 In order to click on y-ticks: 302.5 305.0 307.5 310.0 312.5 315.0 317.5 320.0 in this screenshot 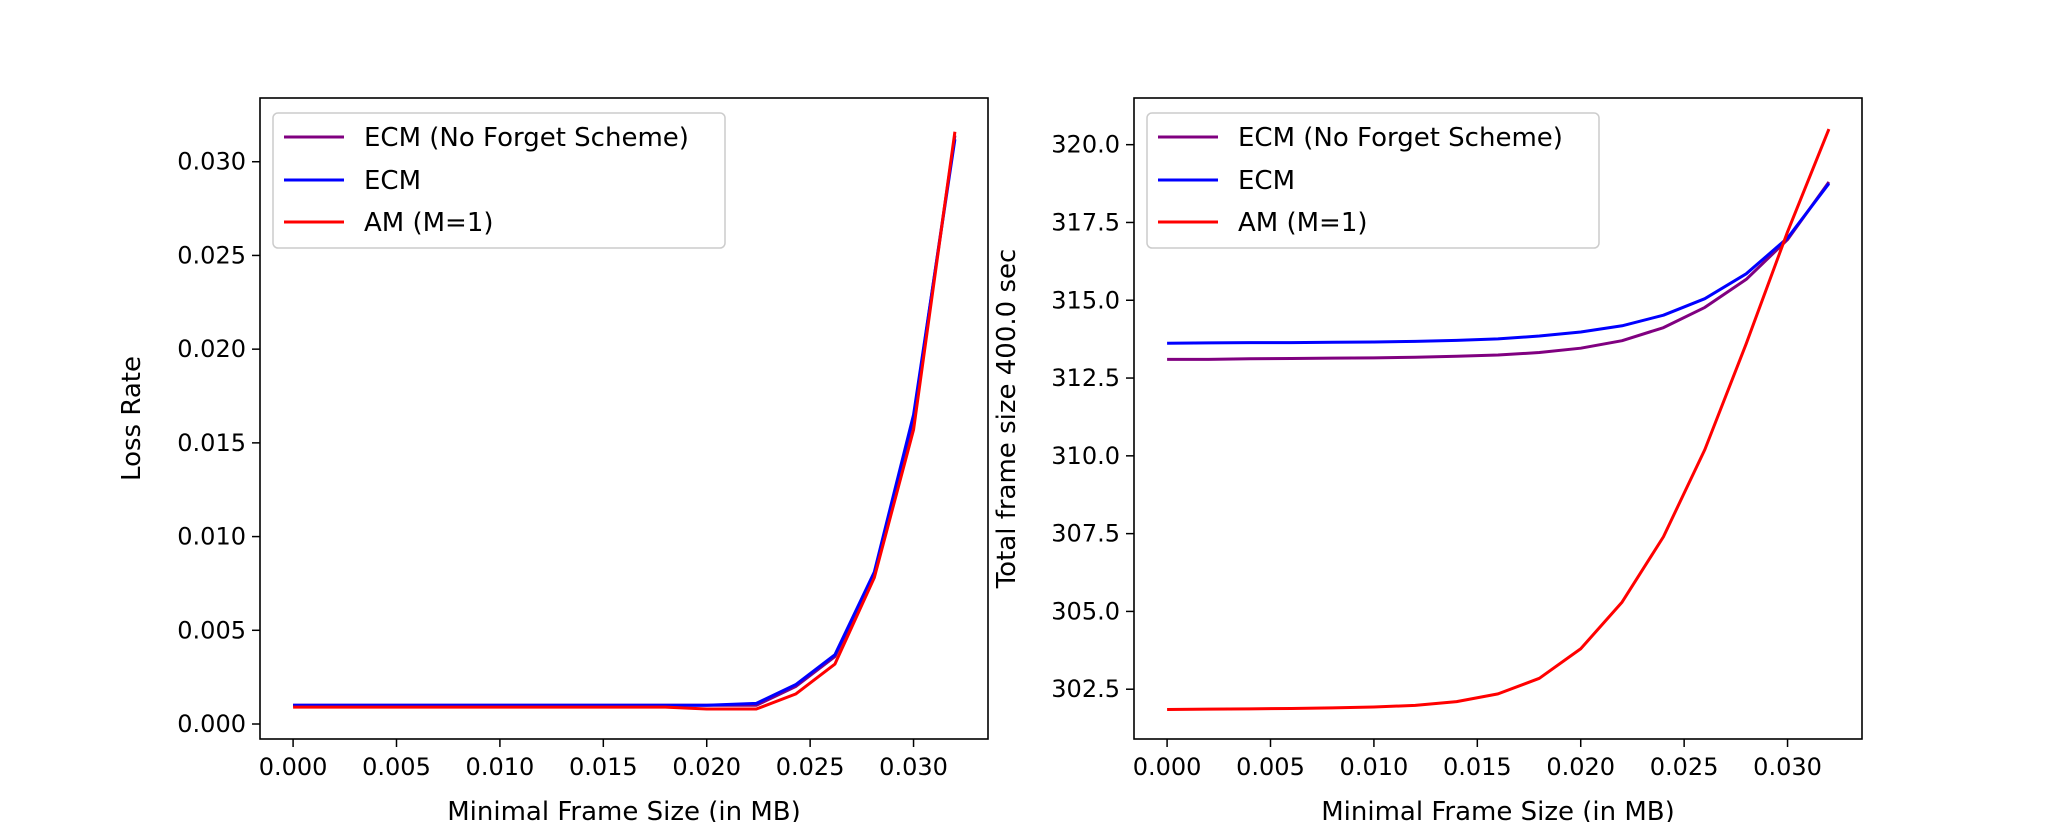, I will do `click(1092, 417)`.